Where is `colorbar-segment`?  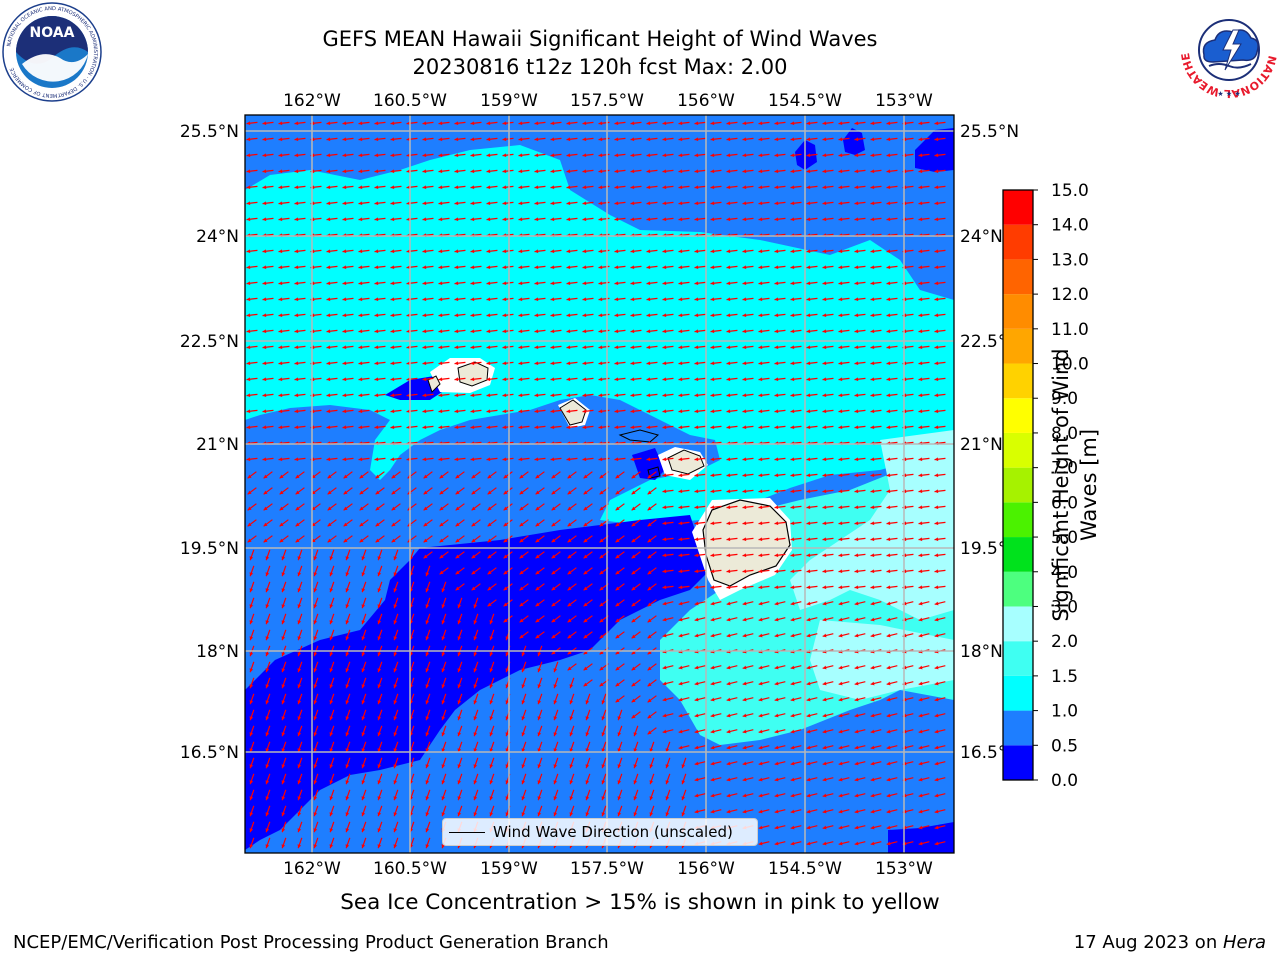
colorbar-segment is located at coordinates (1018, 485).